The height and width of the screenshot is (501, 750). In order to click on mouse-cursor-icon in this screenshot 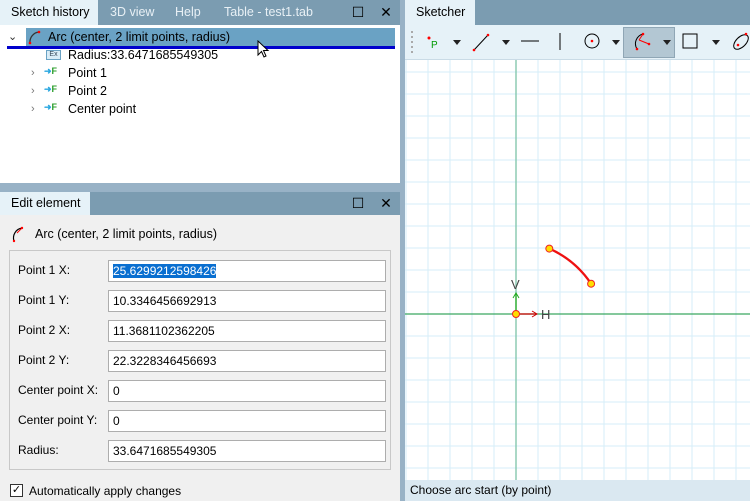, I will do `click(263, 49)`.